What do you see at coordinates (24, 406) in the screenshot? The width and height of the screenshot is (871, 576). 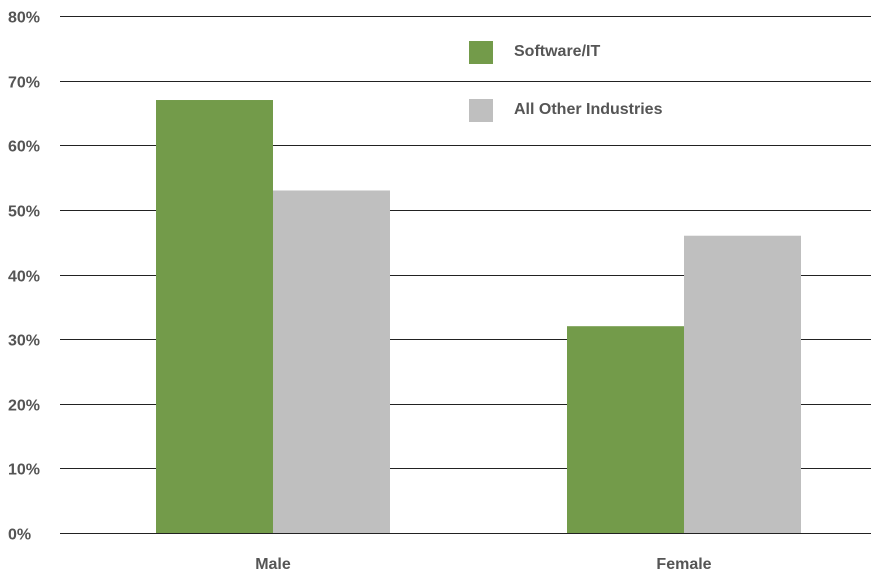 I see `y-tick-label: 20%` at bounding box center [24, 406].